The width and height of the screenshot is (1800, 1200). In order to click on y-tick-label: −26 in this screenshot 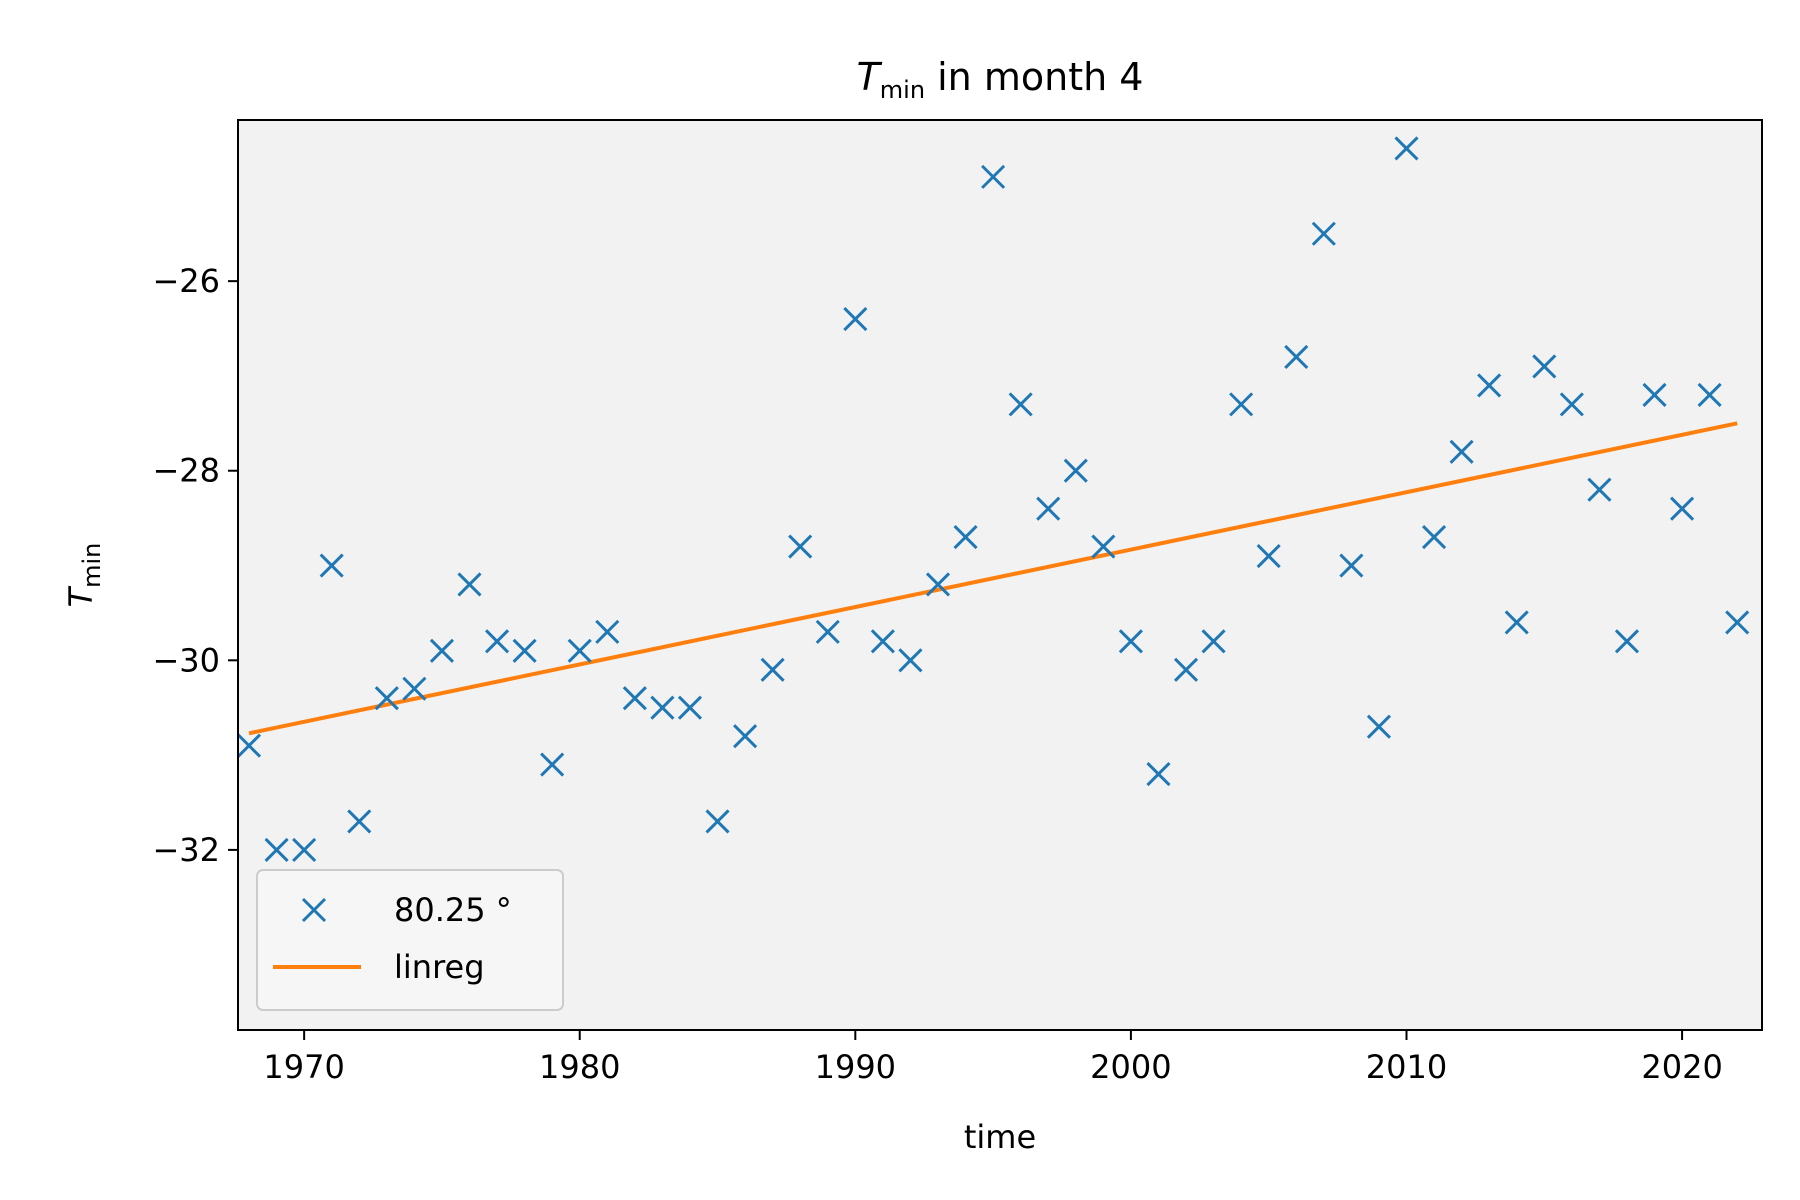, I will do `click(186, 281)`.